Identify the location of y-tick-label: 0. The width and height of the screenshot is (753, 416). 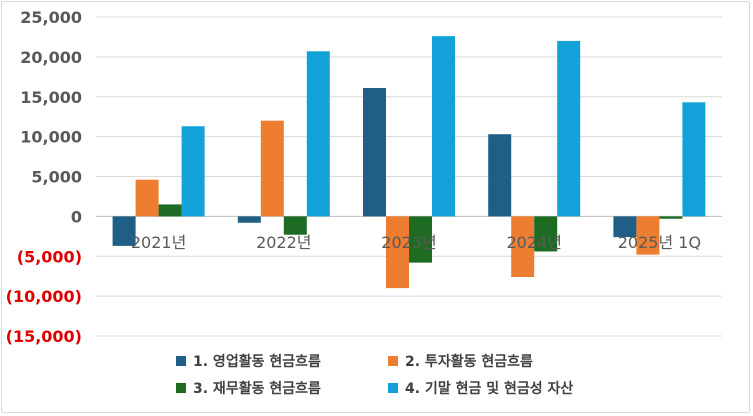
(76, 216).